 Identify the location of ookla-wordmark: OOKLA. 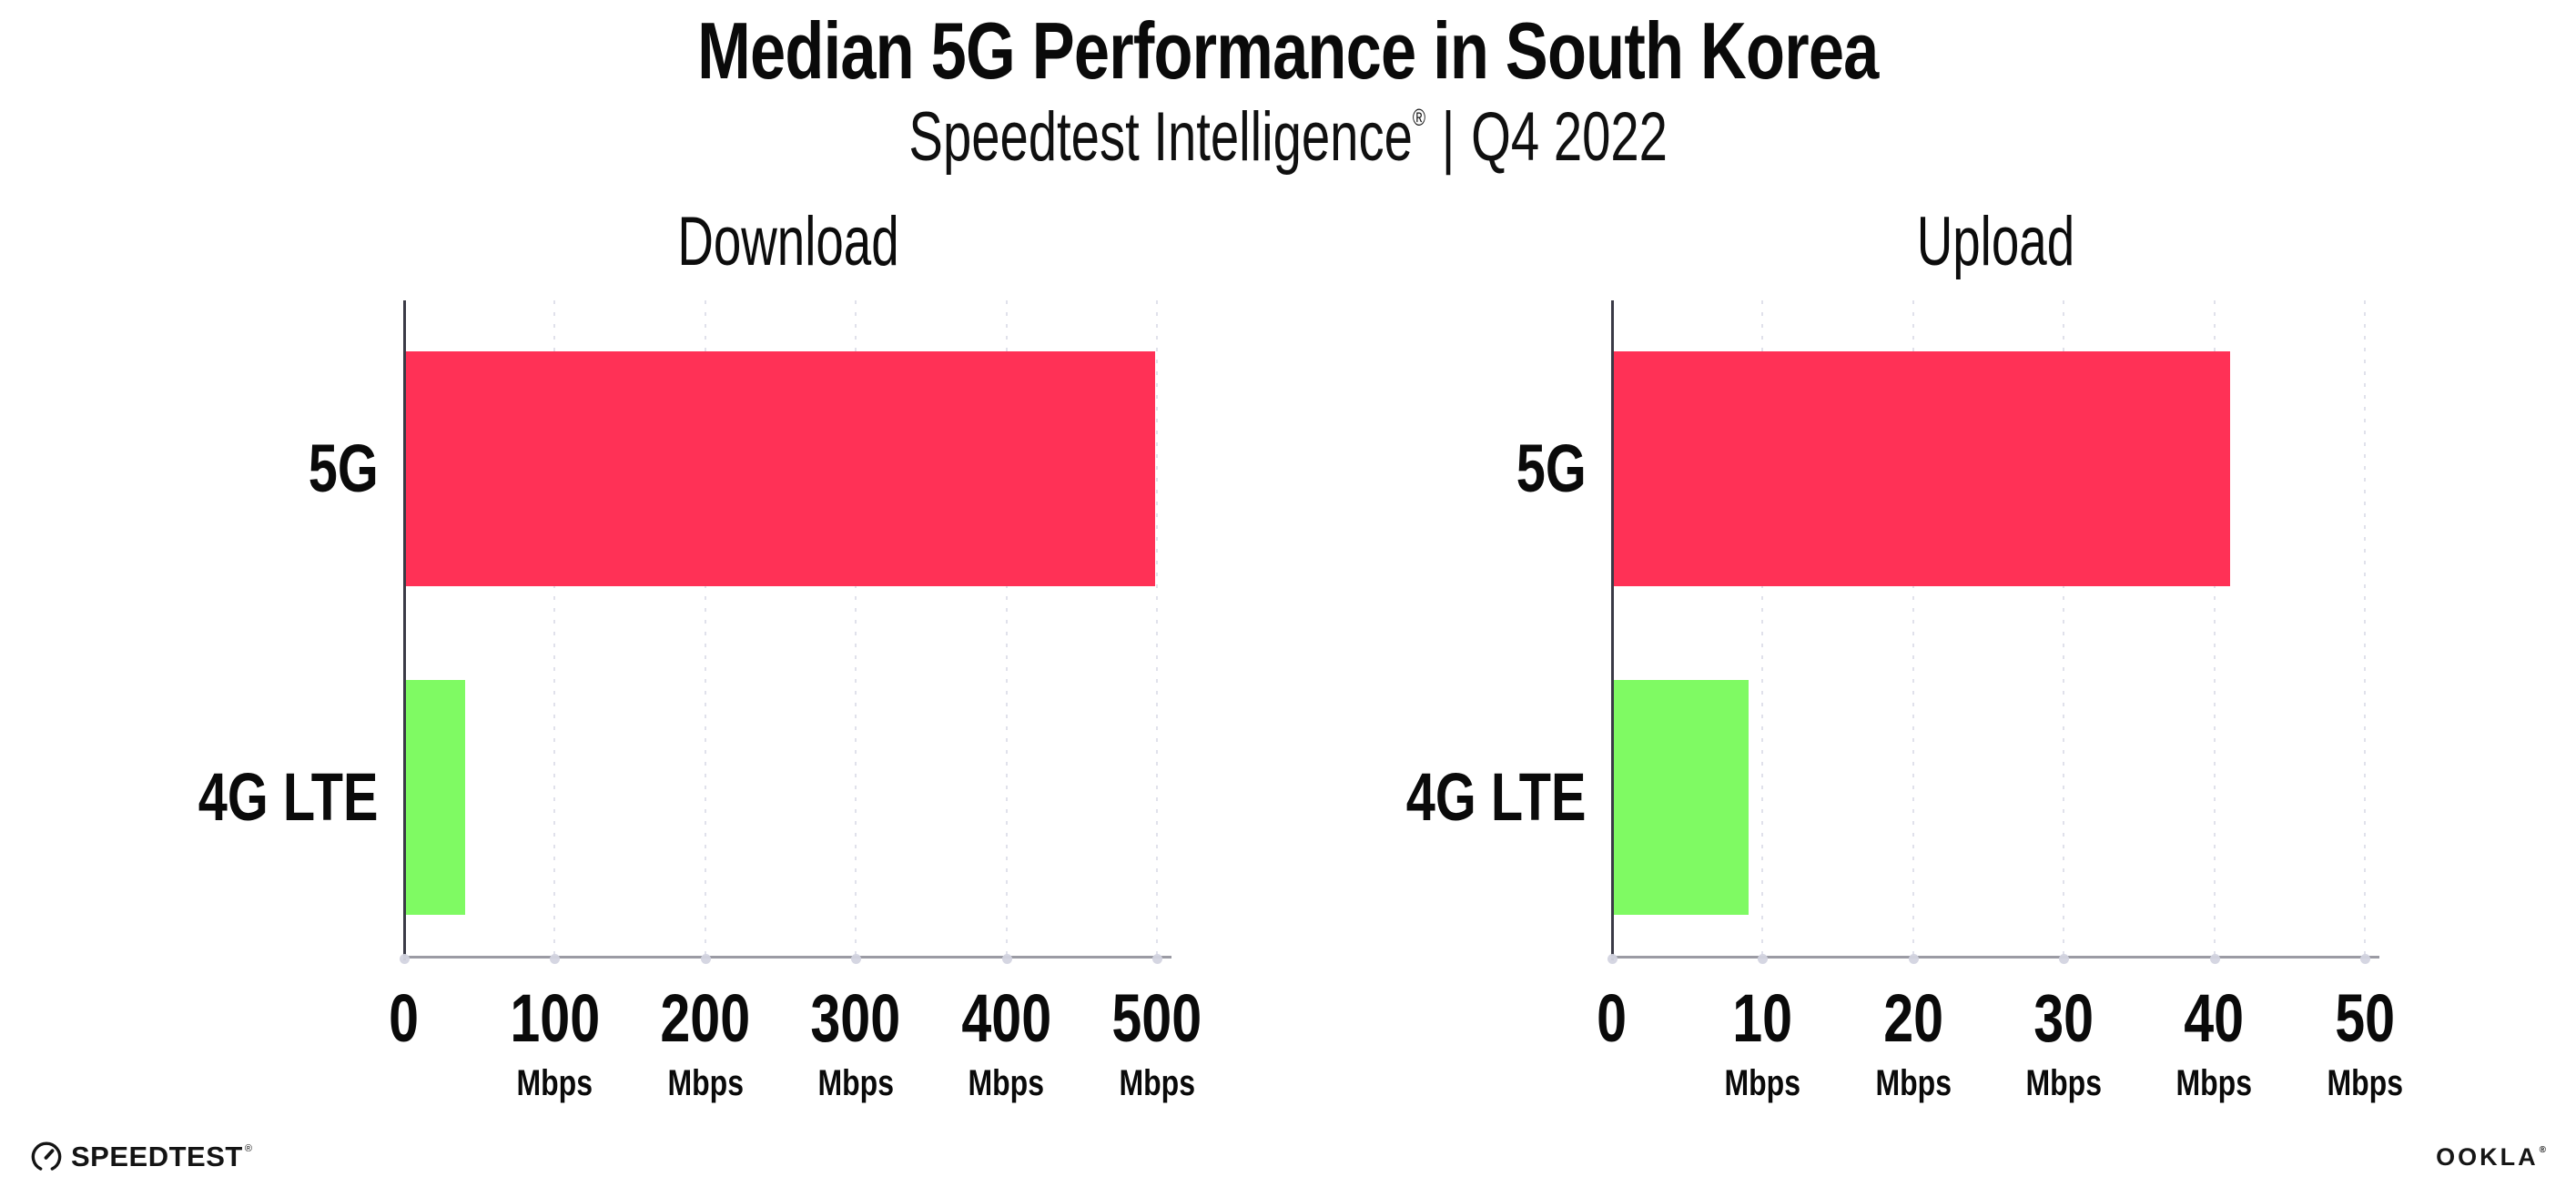
(2487, 1157).